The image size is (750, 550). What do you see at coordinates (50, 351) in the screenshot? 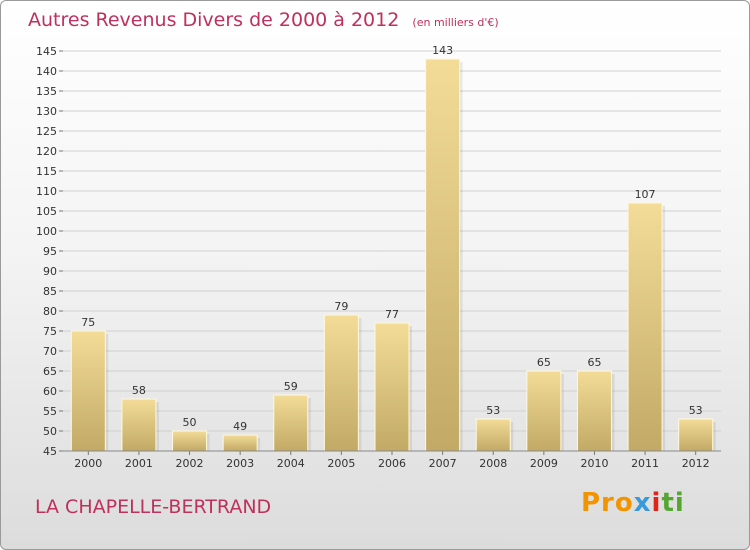
I see `y-tick-label: 70` at bounding box center [50, 351].